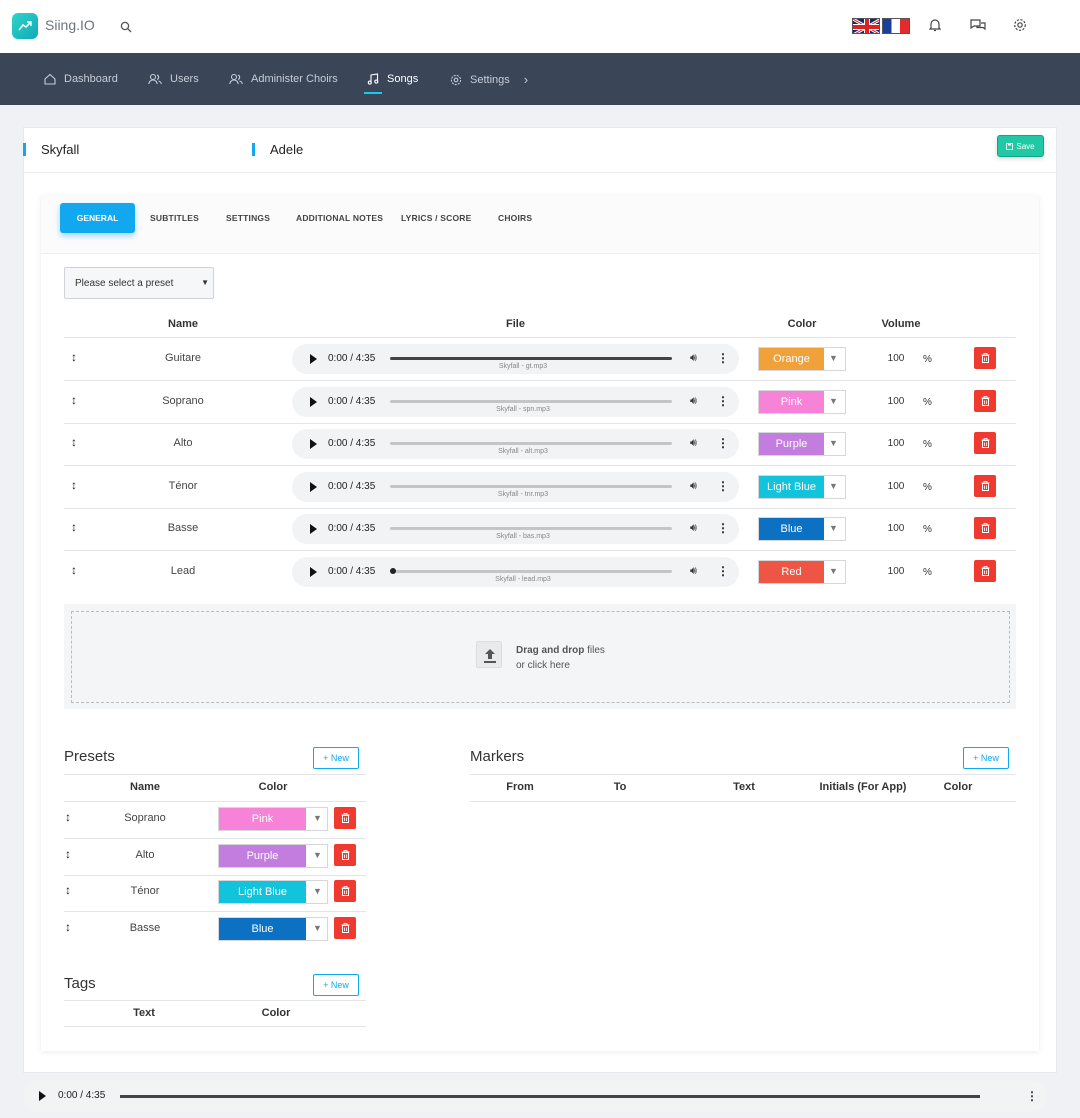 Image resolution: width=1080 pixels, height=1118 pixels. Describe the element at coordinates (978, 27) in the screenshot. I see `chat-icon` at that location.